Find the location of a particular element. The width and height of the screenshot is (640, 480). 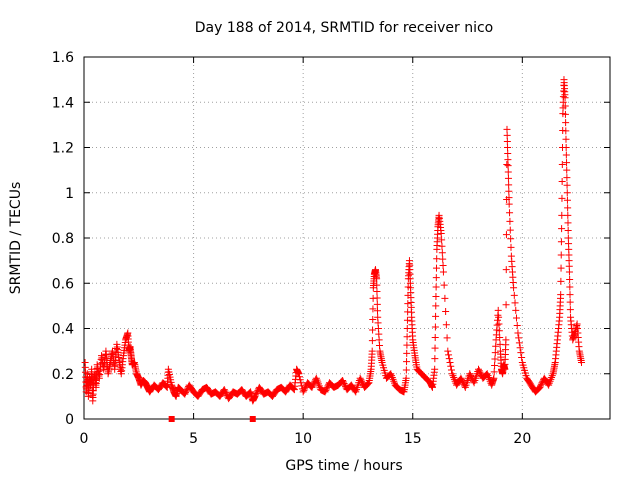

x-tick-label: 10 is located at coordinates (303, 439).